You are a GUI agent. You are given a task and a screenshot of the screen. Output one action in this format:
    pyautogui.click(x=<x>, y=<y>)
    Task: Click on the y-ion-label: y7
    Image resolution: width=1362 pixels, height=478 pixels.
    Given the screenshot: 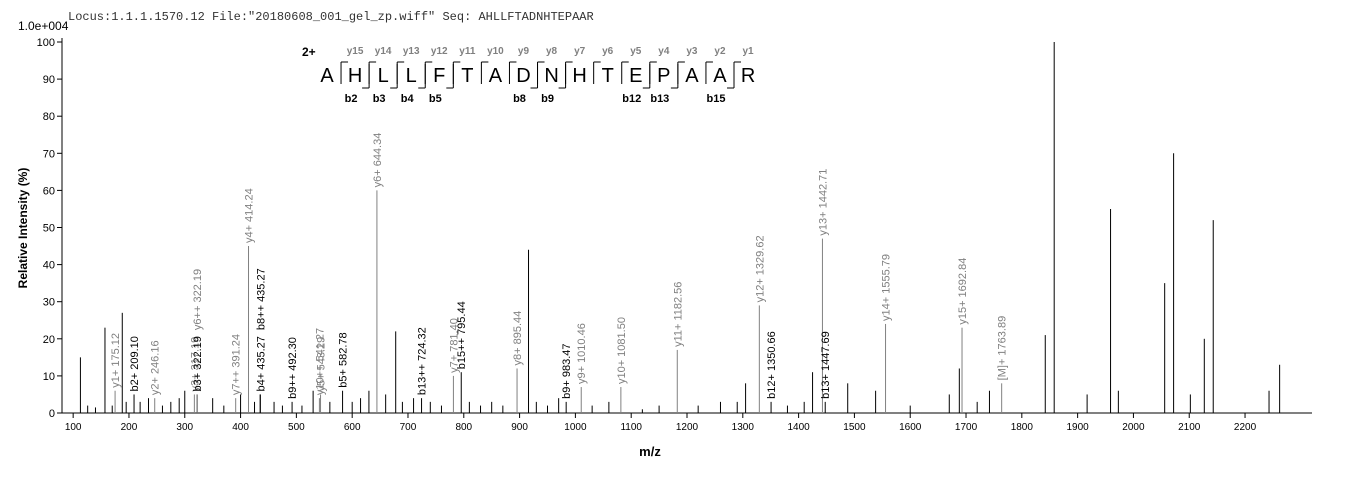 What is the action you would take?
    pyautogui.click(x=580, y=51)
    